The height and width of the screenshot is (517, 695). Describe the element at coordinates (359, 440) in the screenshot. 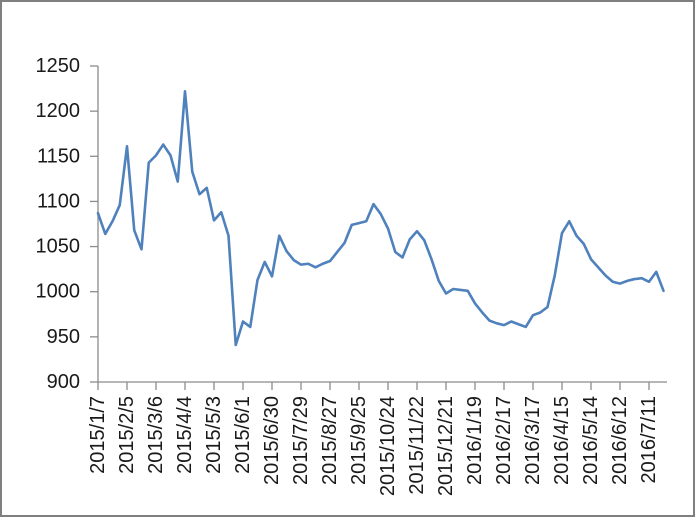

I see `x-axis-tick-label: 2015/9/25` at that location.